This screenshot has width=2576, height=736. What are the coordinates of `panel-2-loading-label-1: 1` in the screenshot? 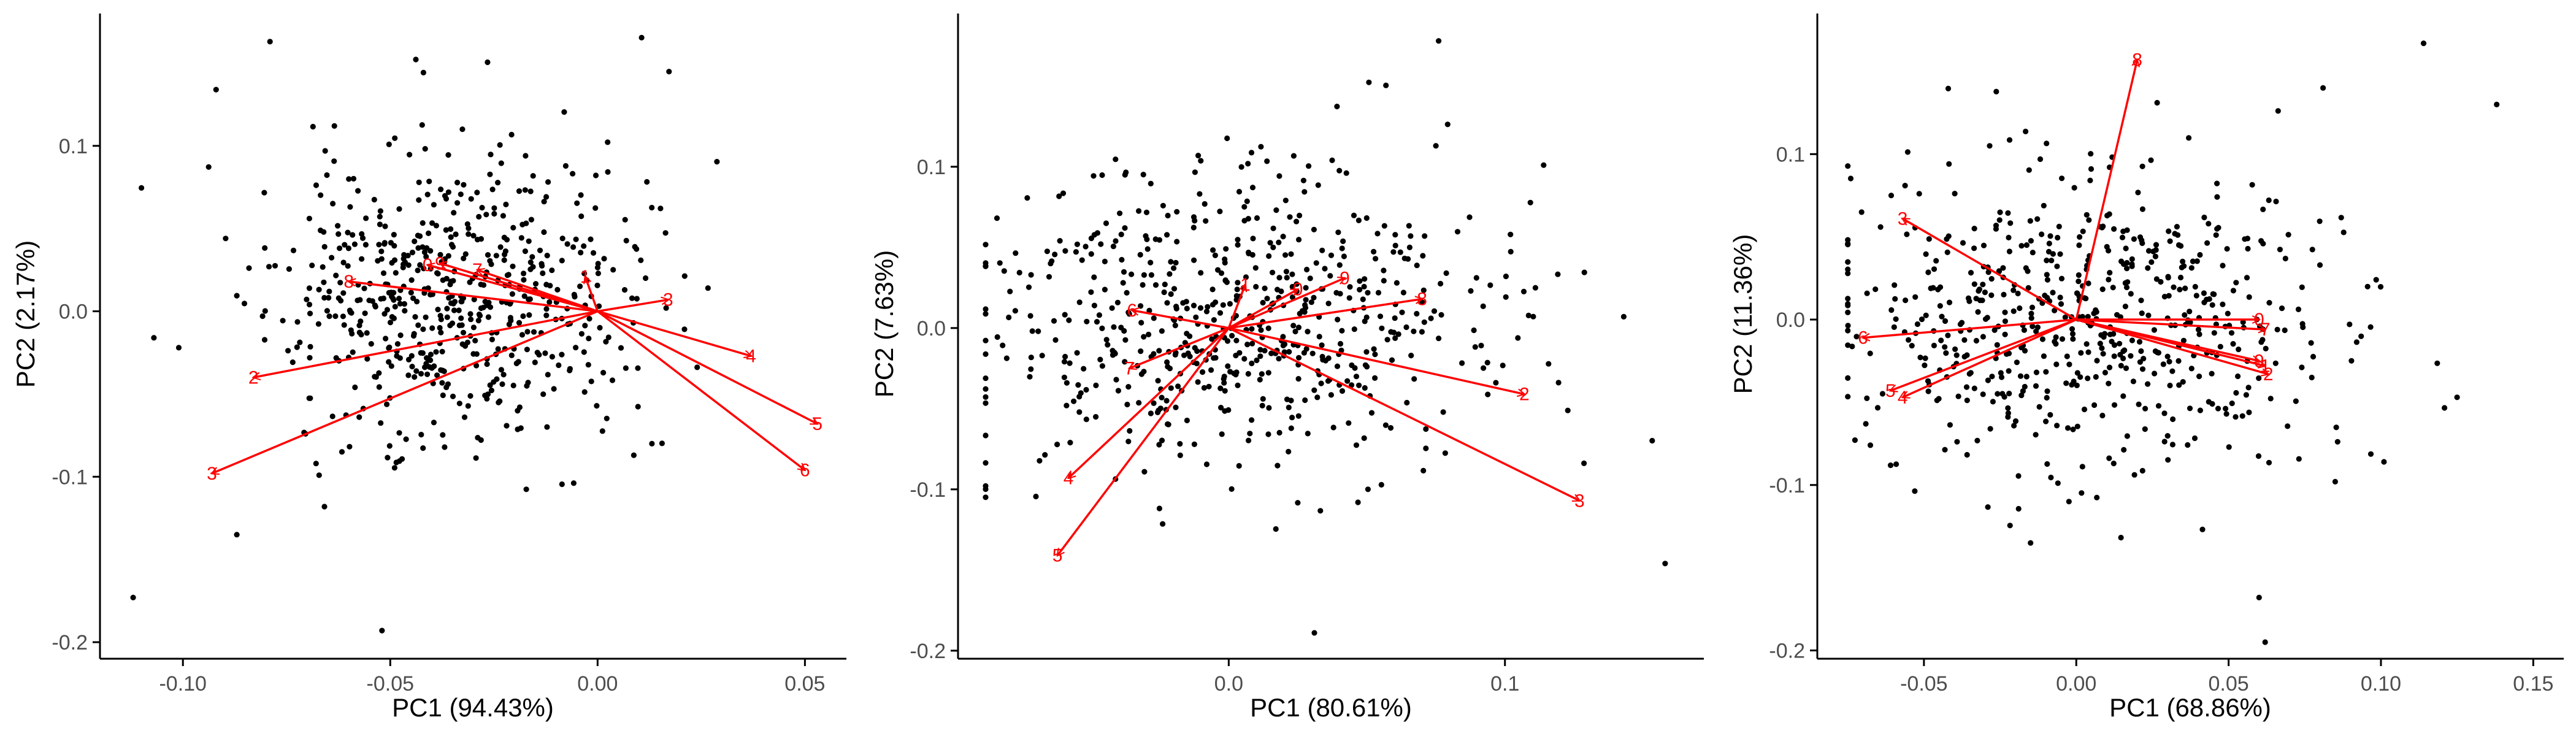 It's located at (1245, 285).